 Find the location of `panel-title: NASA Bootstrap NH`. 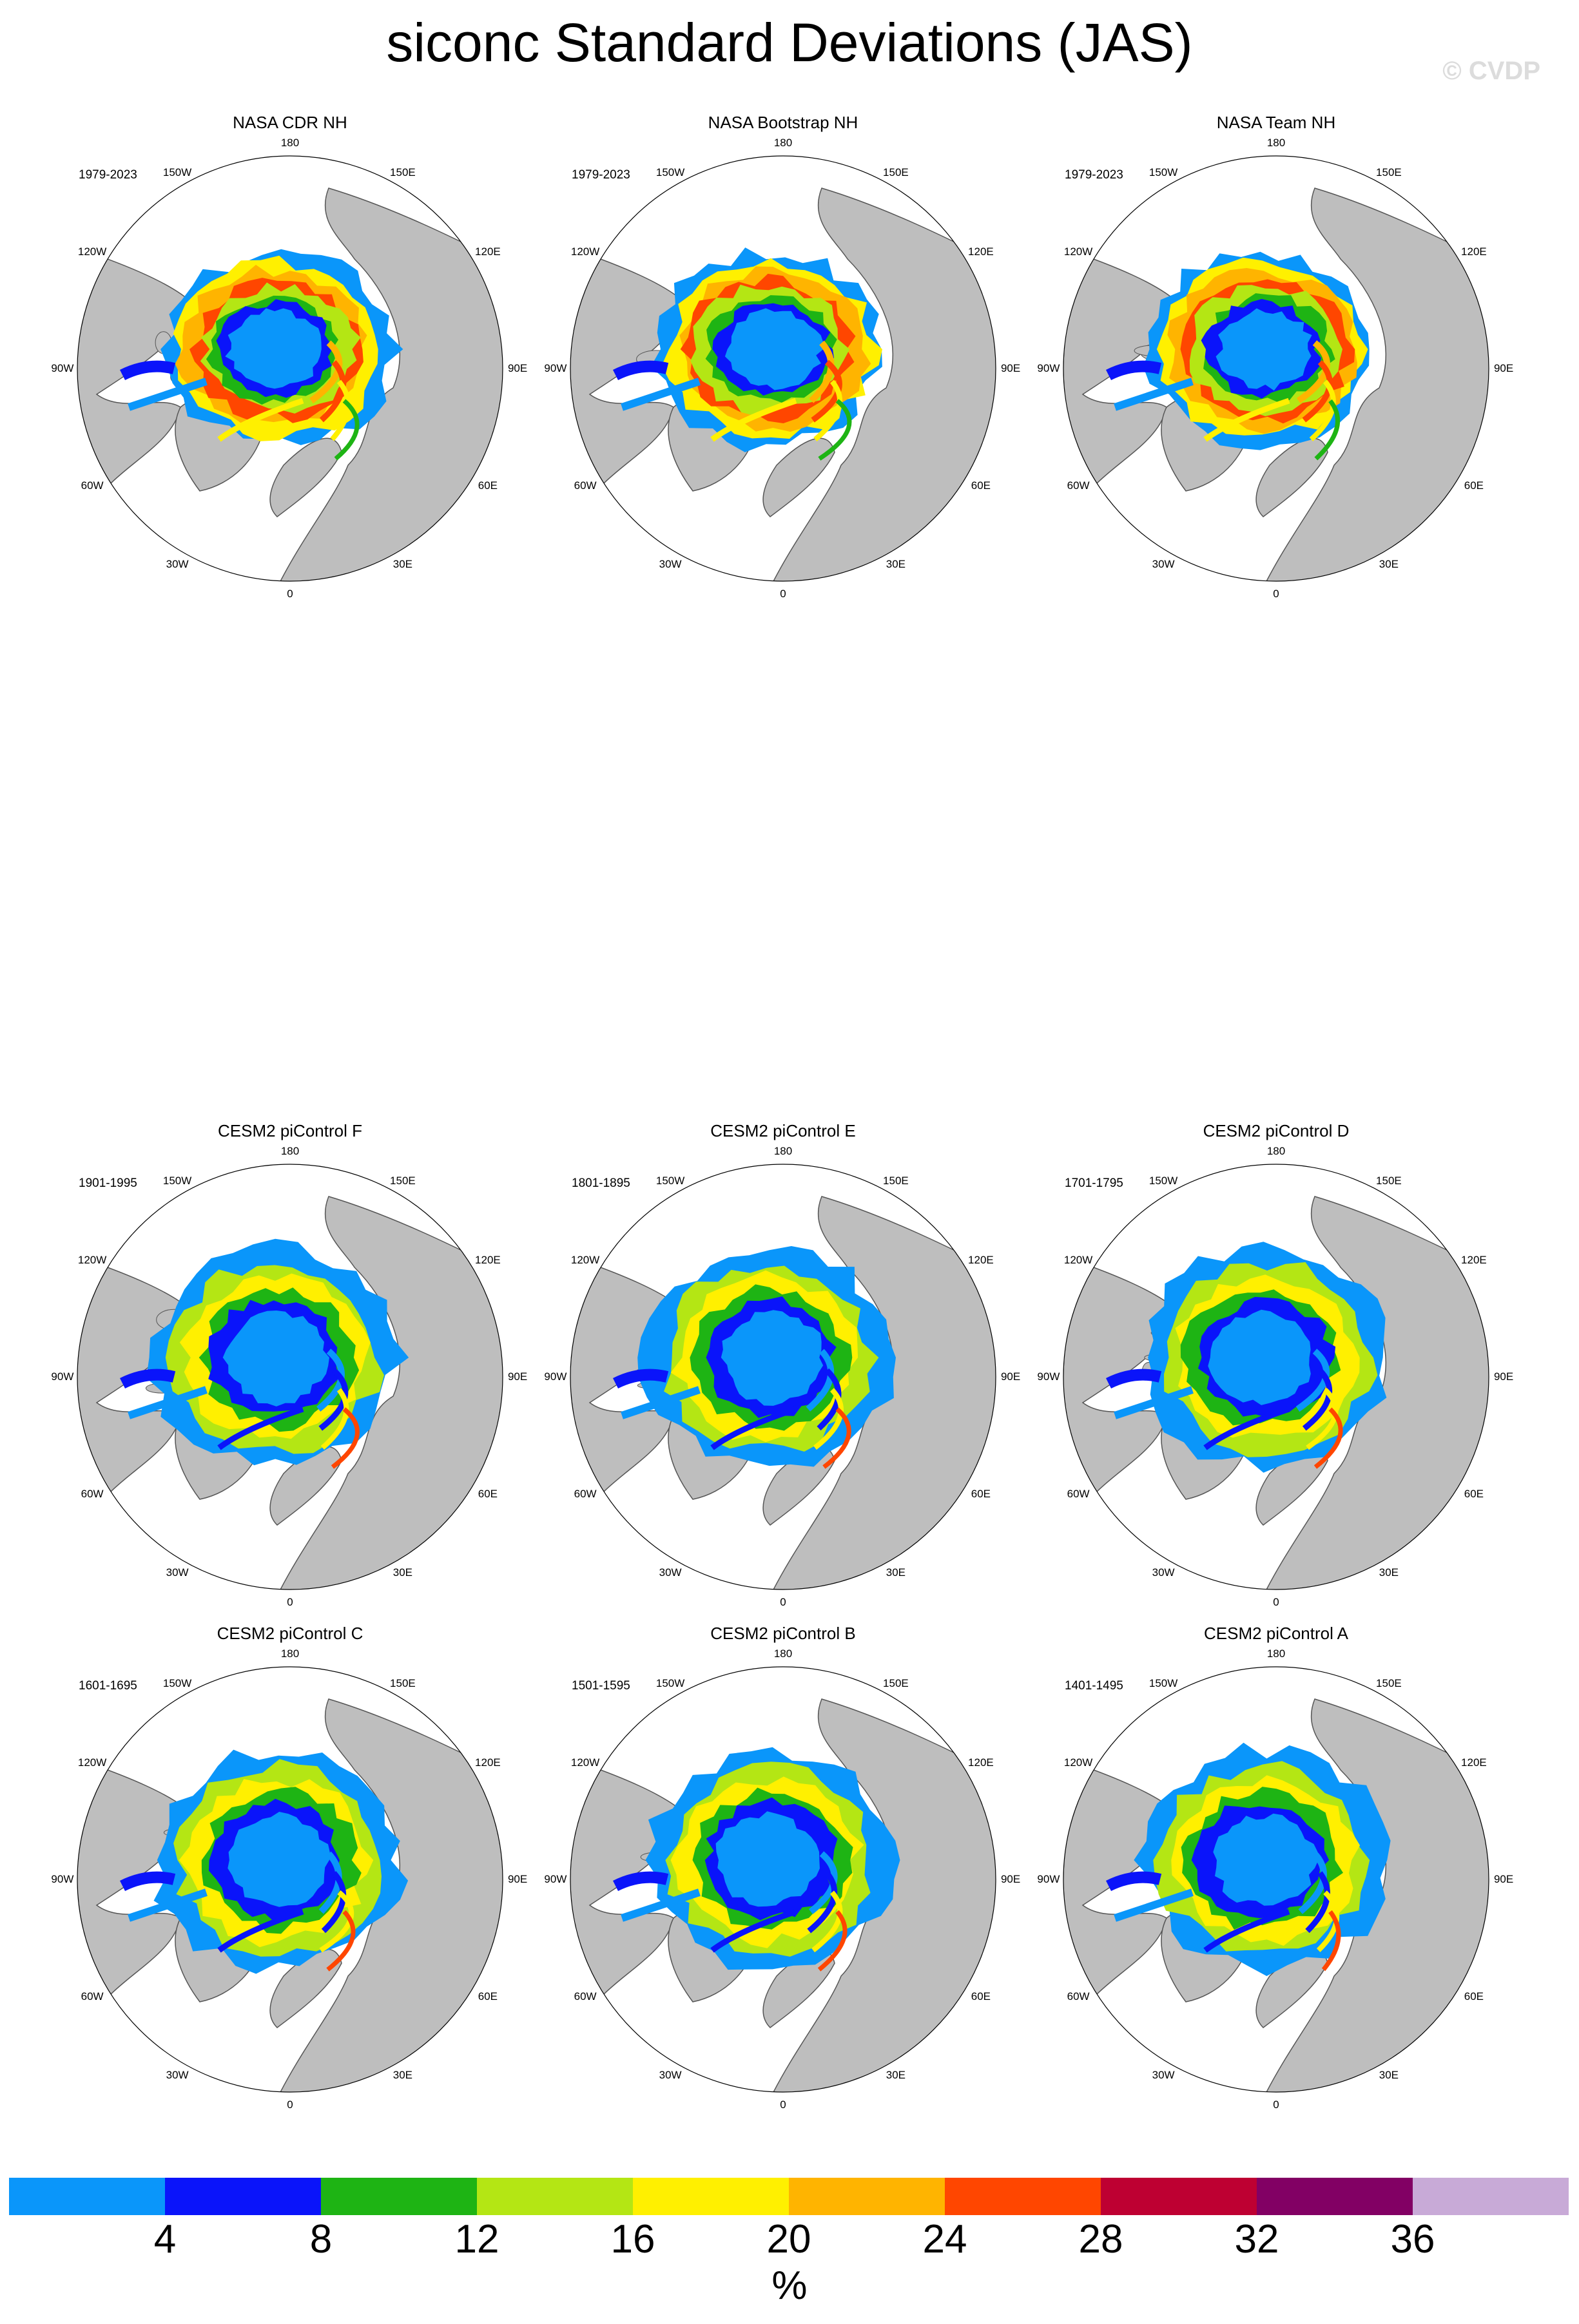

panel-title: NASA Bootstrap NH is located at coordinates (783, 122).